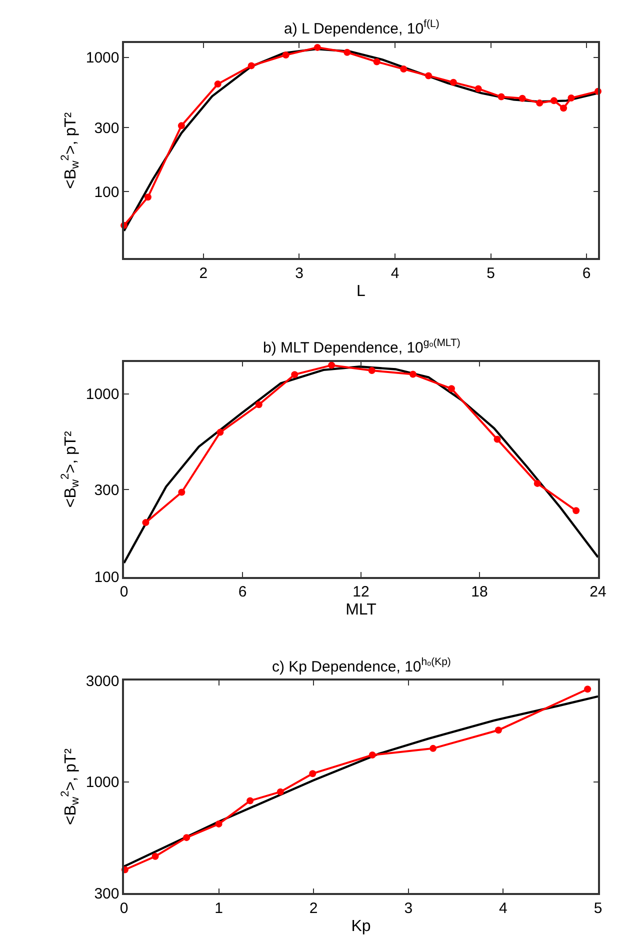 This screenshot has width=618, height=951. What do you see at coordinates (361, 592) in the screenshot?
I see `x-tick-label: 12` at bounding box center [361, 592].